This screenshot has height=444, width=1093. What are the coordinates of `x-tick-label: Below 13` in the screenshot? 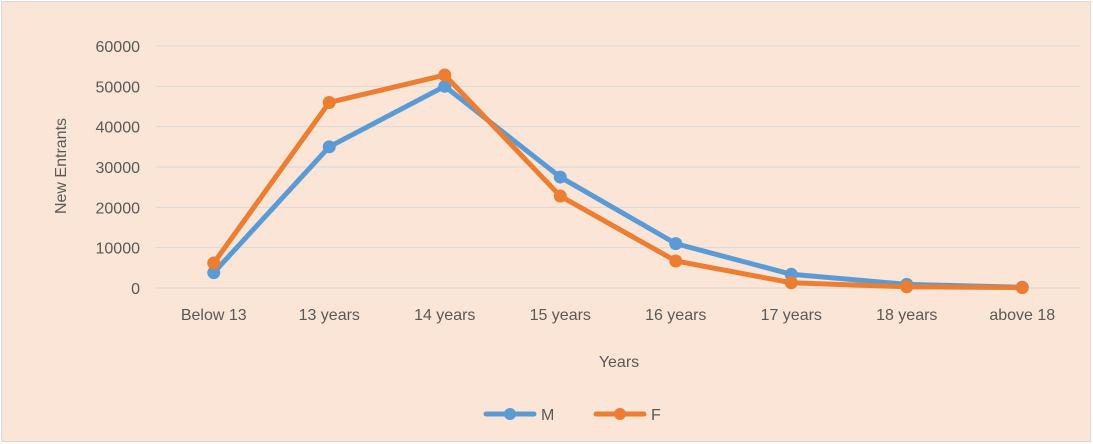 It's located at (214, 315).